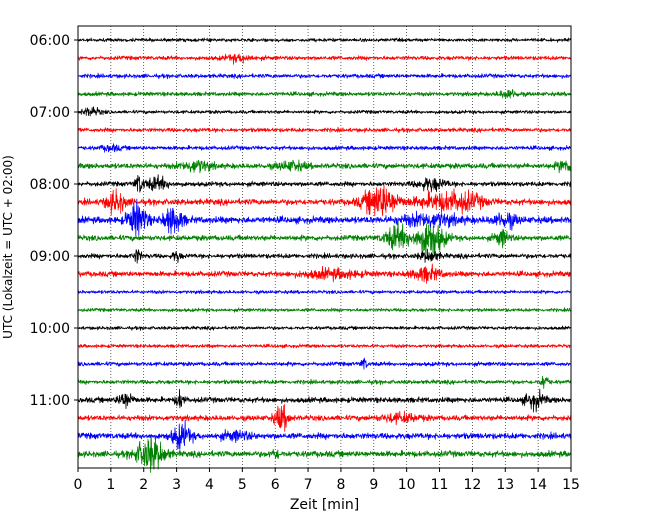  I want to click on x-tick-label: 0, so click(78, 485).